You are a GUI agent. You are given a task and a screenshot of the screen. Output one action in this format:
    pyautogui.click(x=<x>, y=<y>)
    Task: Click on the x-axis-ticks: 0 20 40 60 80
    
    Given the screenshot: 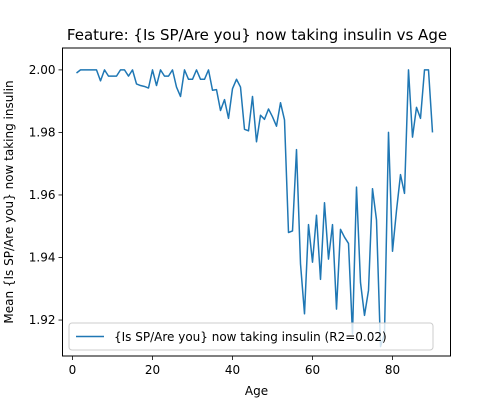 What is the action you would take?
    pyautogui.click(x=234, y=366)
    